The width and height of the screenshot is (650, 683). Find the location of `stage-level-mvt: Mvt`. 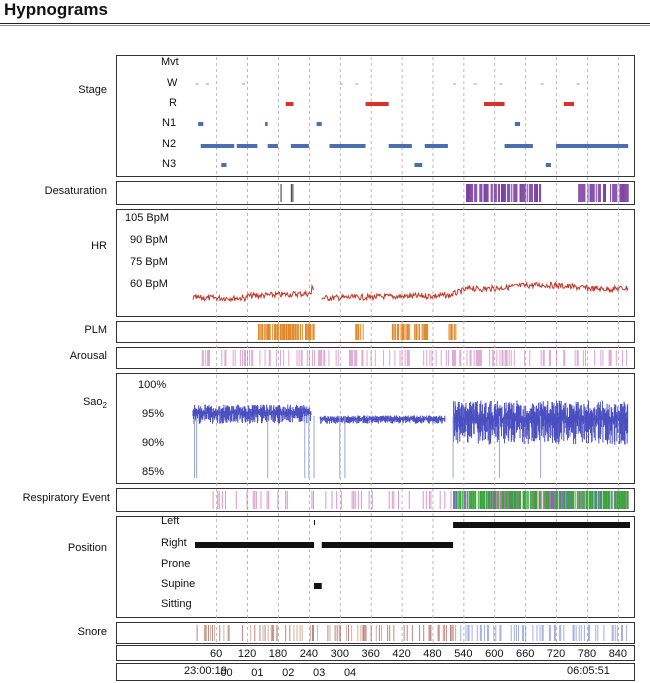

stage-level-mvt: Mvt is located at coordinates (170, 62).